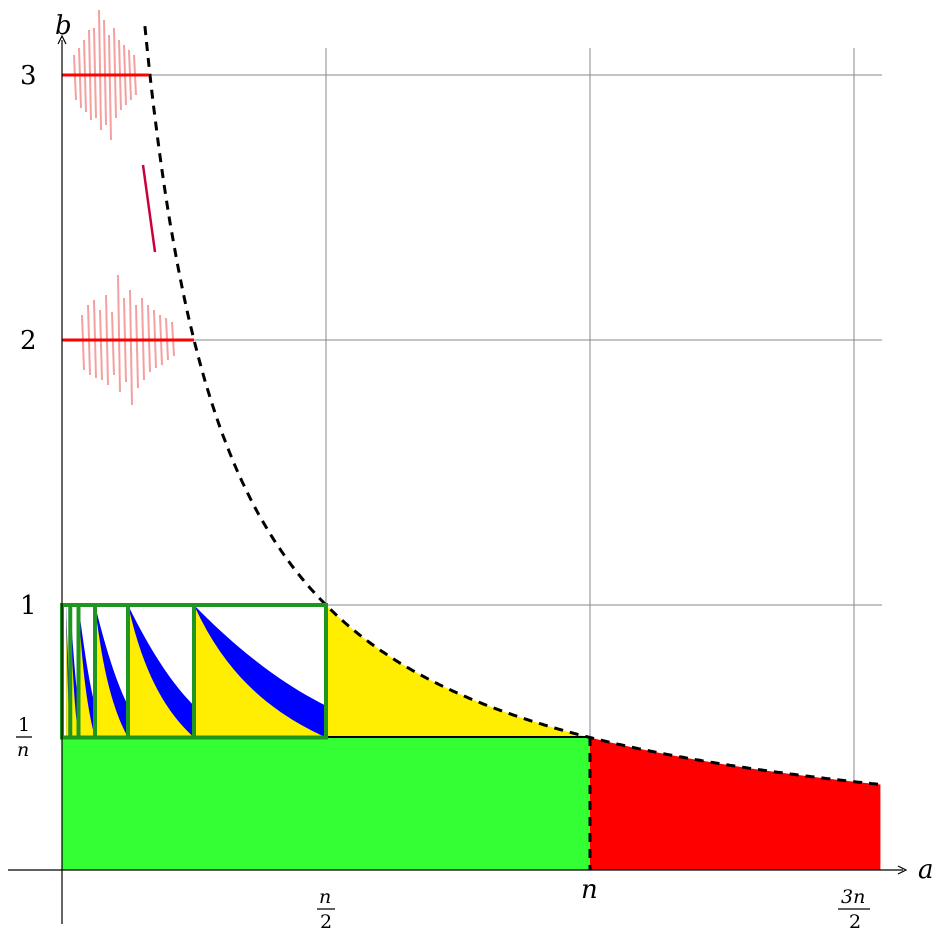 The height and width of the screenshot is (936, 933). I want to click on y-axis-label: b, so click(63, 26).